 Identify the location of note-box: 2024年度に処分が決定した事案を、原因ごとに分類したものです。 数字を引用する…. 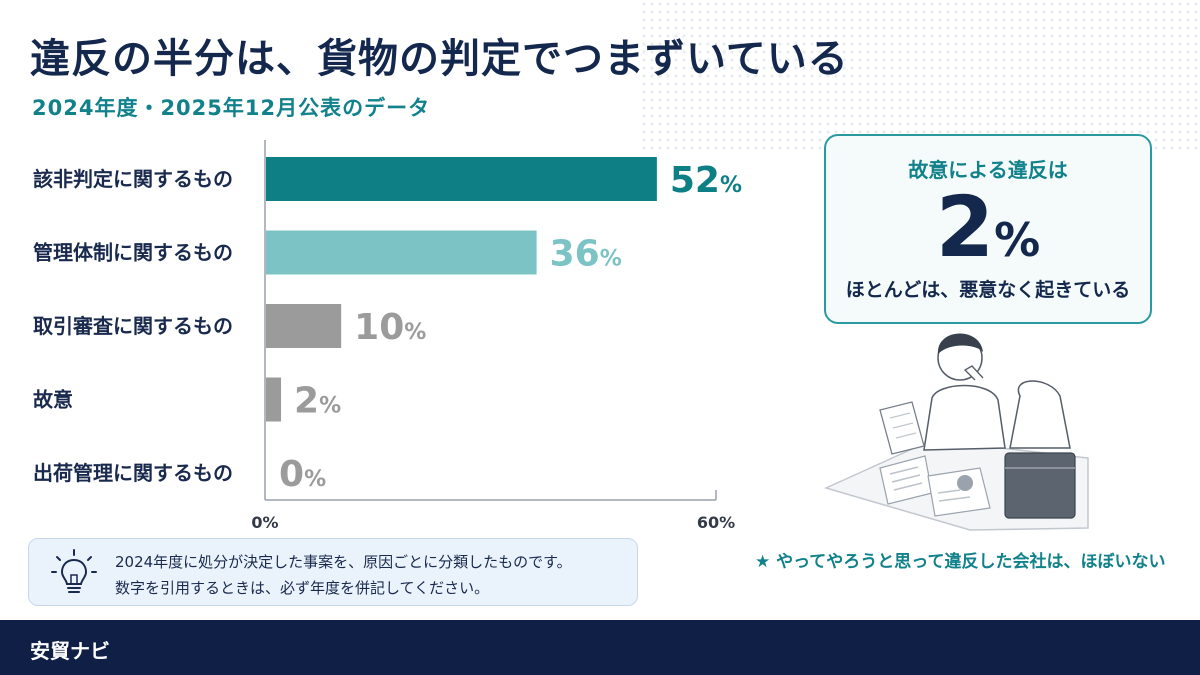
(333, 572).